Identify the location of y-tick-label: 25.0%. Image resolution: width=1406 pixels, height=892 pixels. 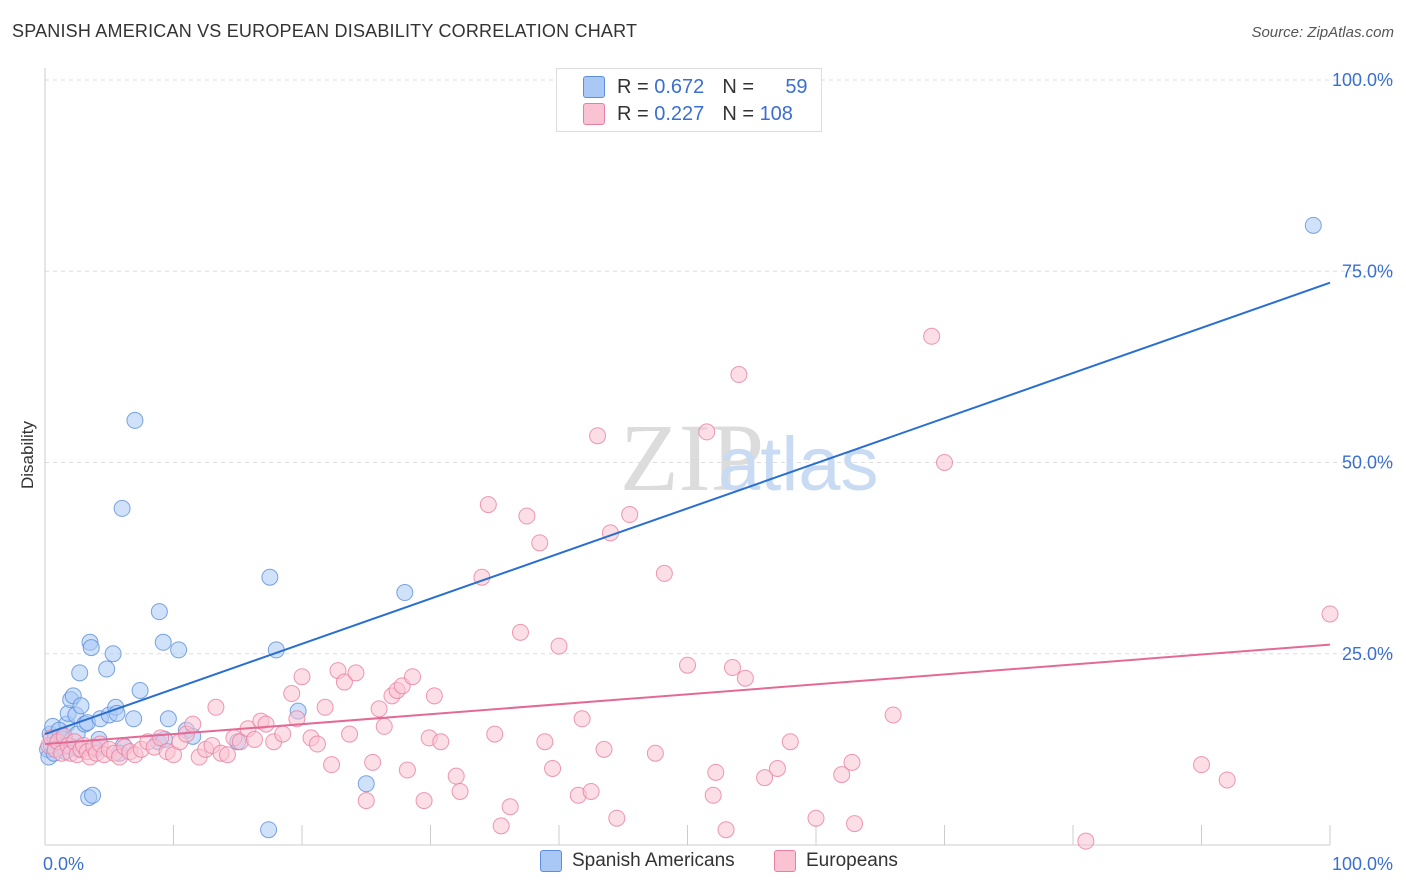
(1367, 654).